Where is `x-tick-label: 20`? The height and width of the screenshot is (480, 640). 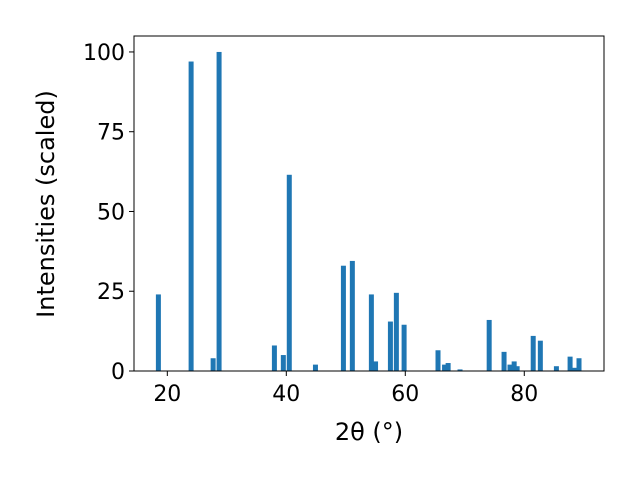
x-tick-label: 20 is located at coordinates (167, 394).